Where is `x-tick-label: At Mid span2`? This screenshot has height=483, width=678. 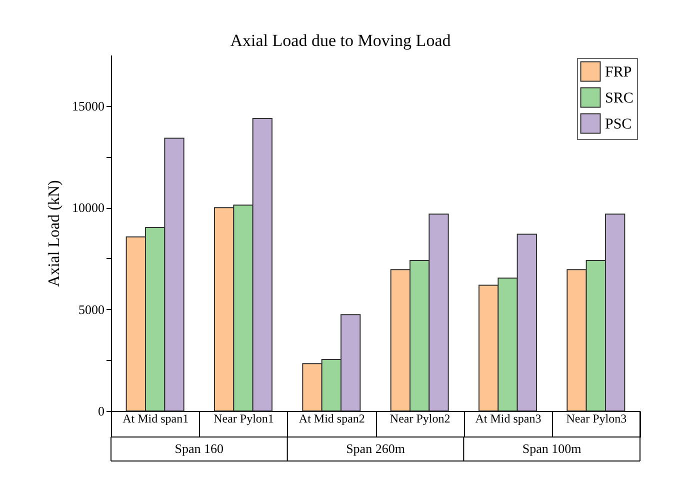 x-tick-label: At Mid span2 is located at coordinates (331, 419).